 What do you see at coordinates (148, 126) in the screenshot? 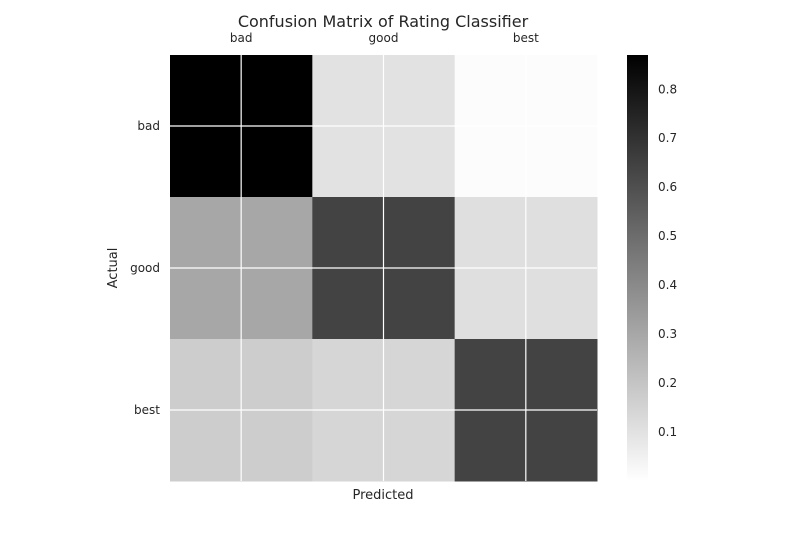
I see `y-tick-label: bad` at bounding box center [148, 126].